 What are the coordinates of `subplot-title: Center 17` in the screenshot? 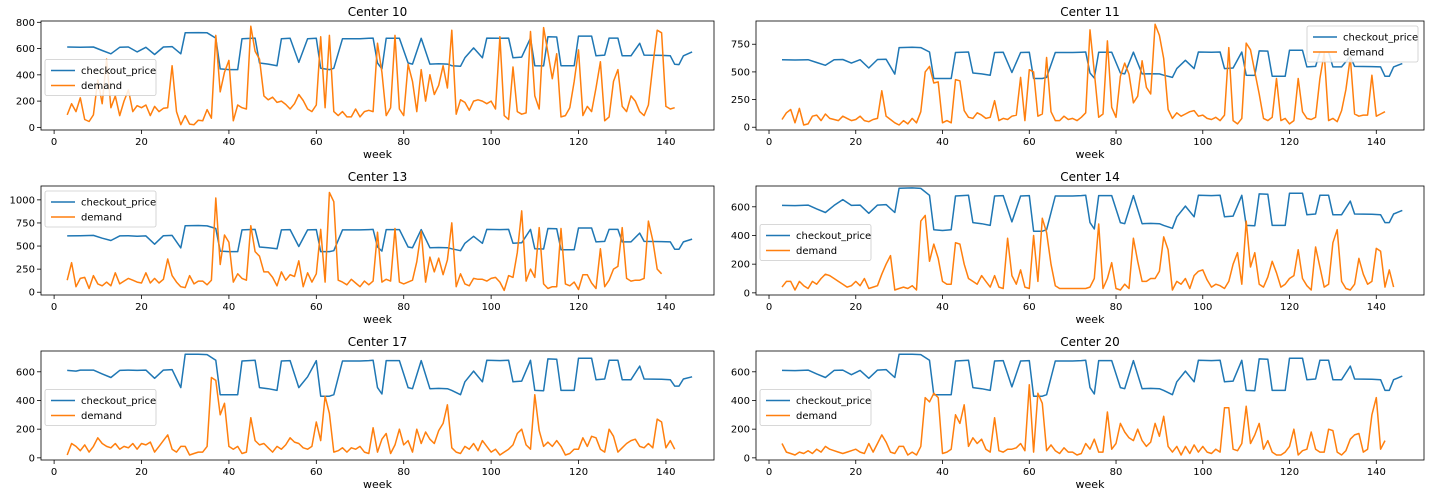 It's located at (377, 342).